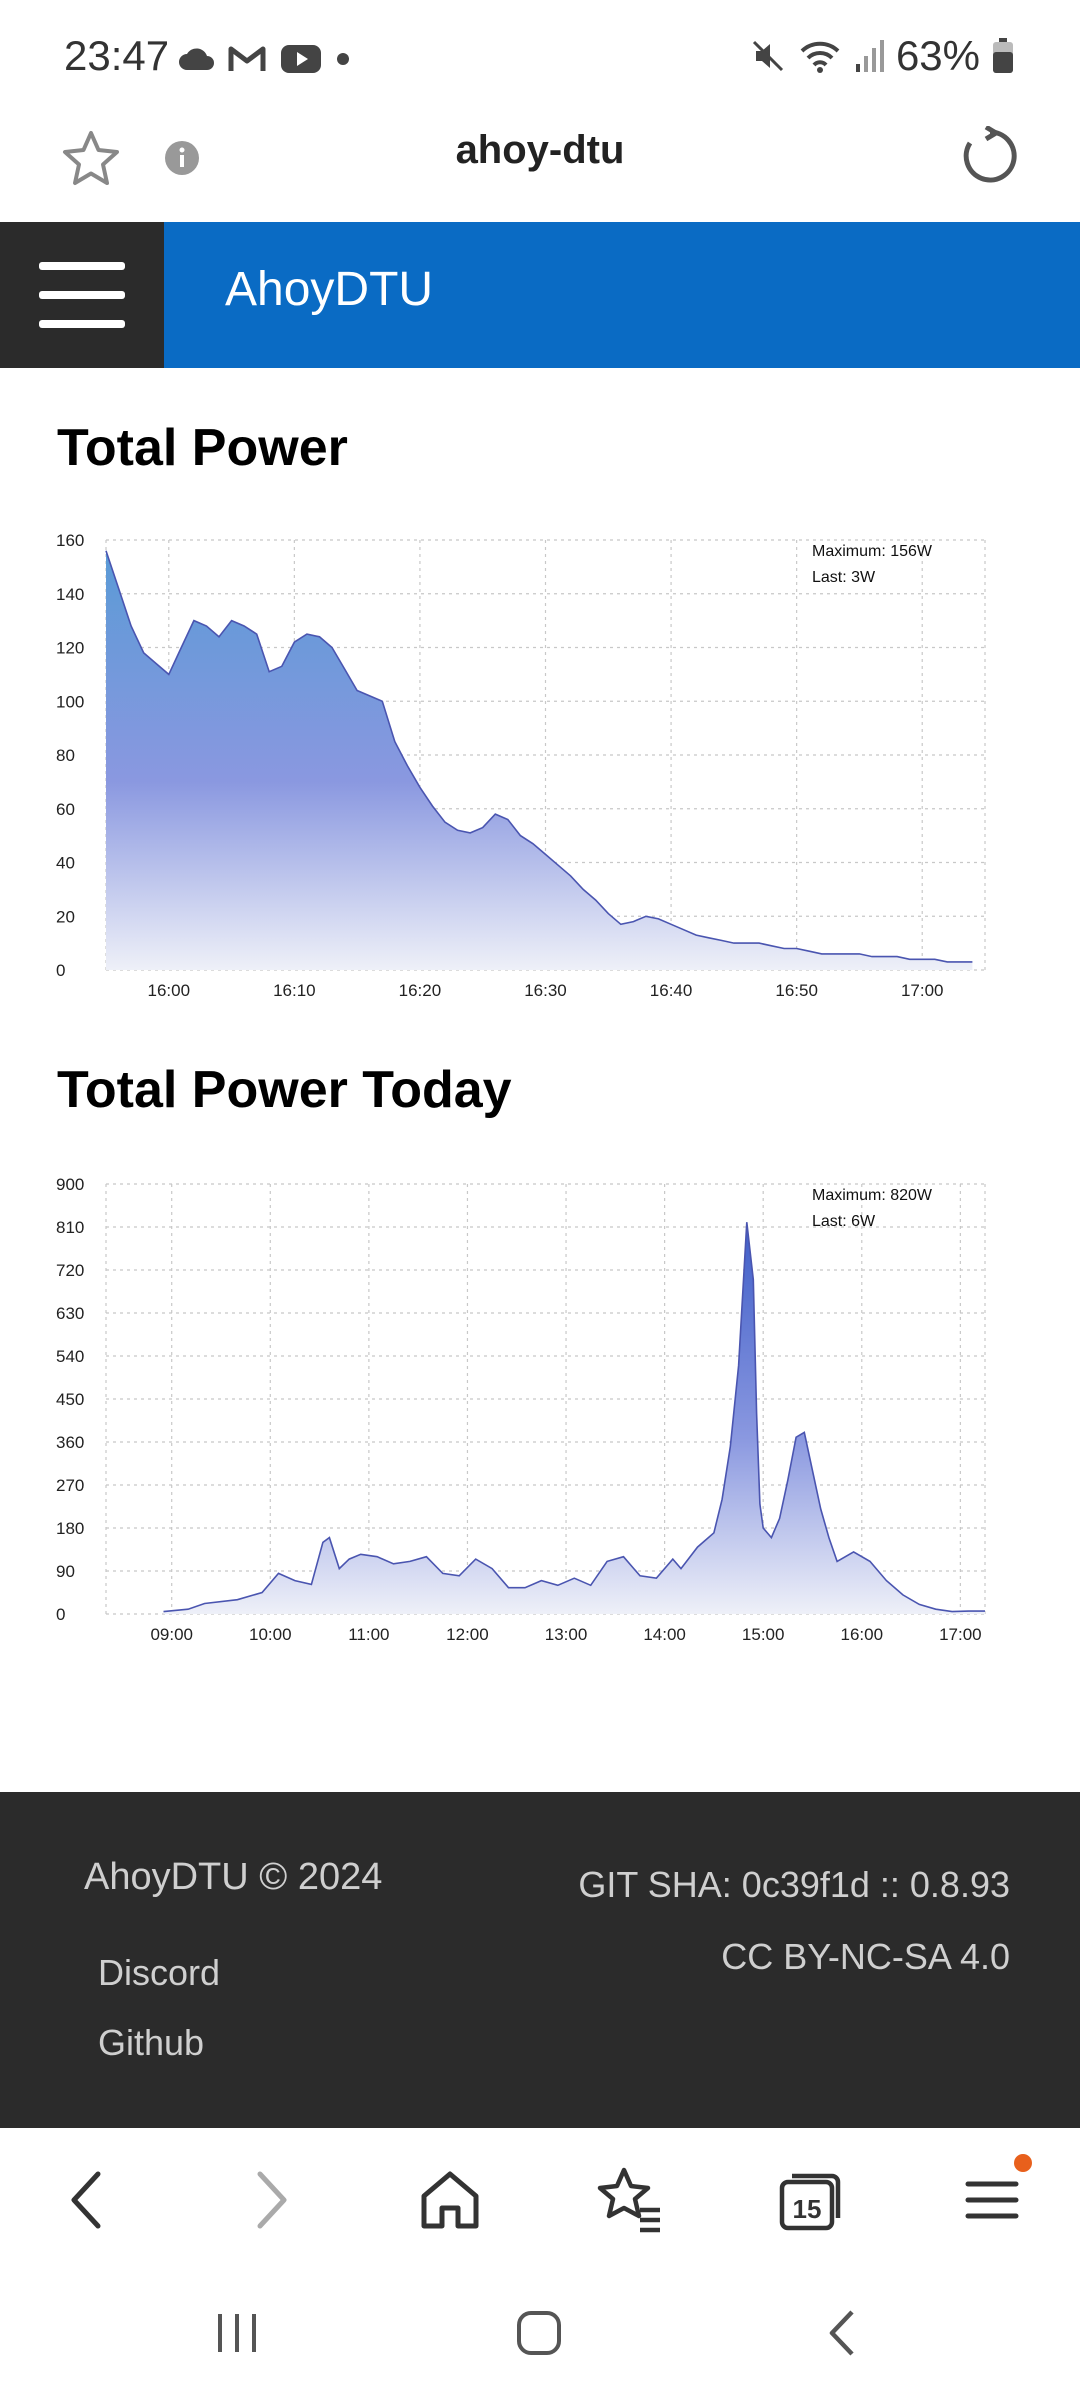 This screenshot has height=2400, width=1080. I want to click on youtube-icon, so click(301, 59).